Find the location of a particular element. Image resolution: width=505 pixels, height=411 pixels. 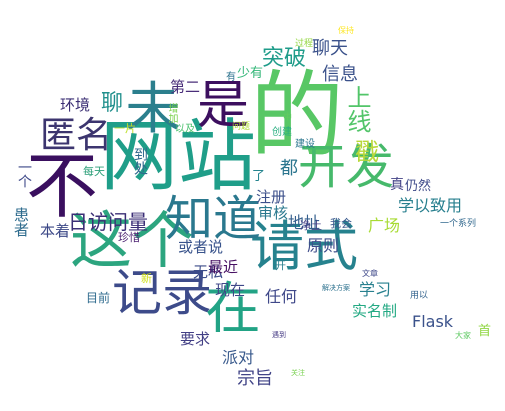

word-you: 有 is located at coordinates (231, 77).